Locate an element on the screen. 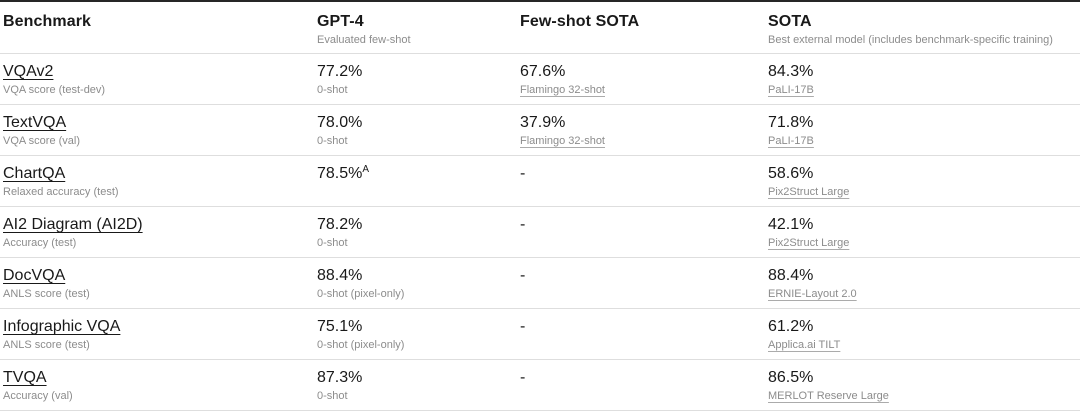  sota-cell: 84.3% PaLI-17B is located at coordinates (924, 79).